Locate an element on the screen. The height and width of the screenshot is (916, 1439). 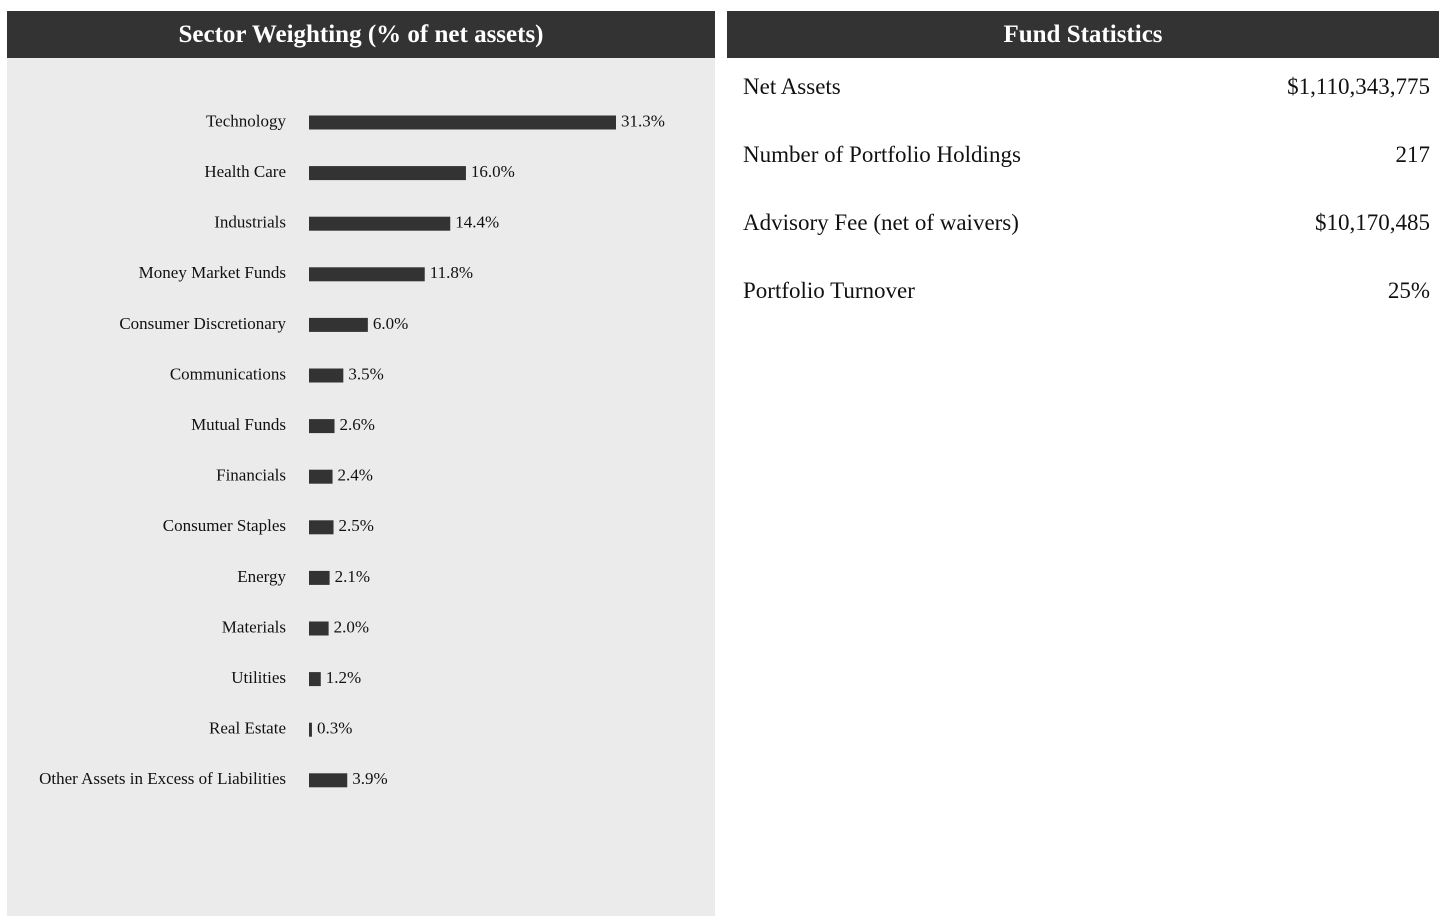
value-label: 2.0% is located at coordinates (351, 626).